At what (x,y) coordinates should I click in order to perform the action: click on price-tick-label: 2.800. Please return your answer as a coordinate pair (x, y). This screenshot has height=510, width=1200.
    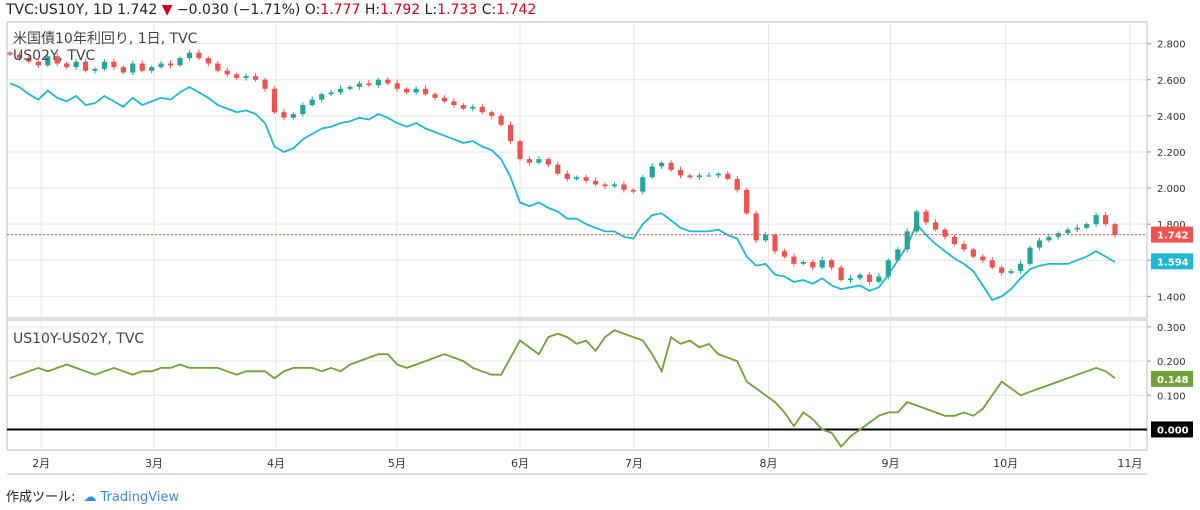
    Looking at the image, I should click on (1171, 45).